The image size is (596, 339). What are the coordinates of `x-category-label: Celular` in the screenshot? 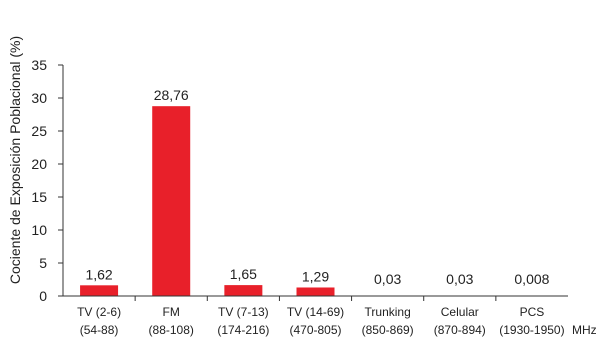 It's located at (460, 312).